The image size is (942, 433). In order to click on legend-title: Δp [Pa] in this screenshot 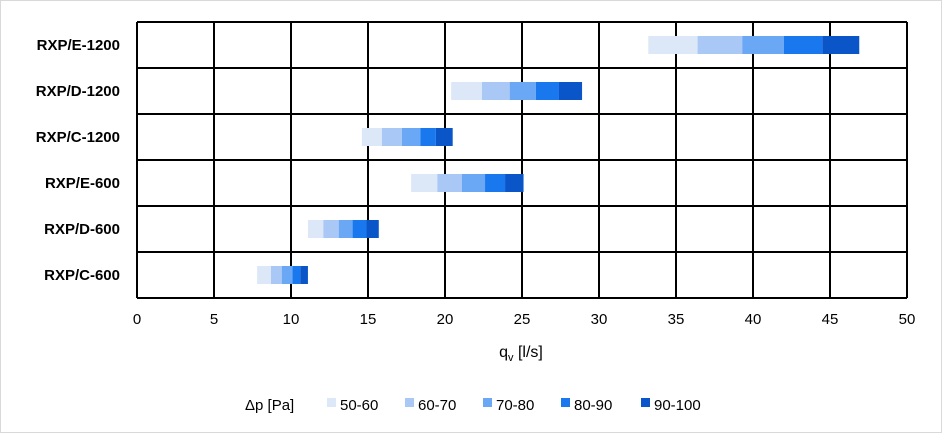, I will do `click(269, 405)`.